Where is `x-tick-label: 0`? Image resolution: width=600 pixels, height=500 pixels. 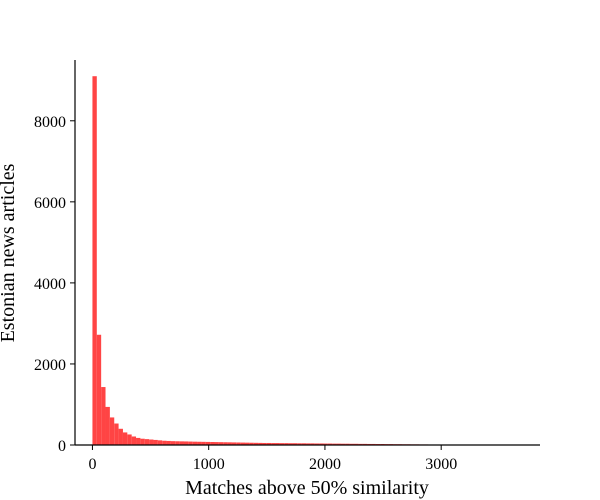
x-tick-label: 0 is located at coordinates (92, 464).